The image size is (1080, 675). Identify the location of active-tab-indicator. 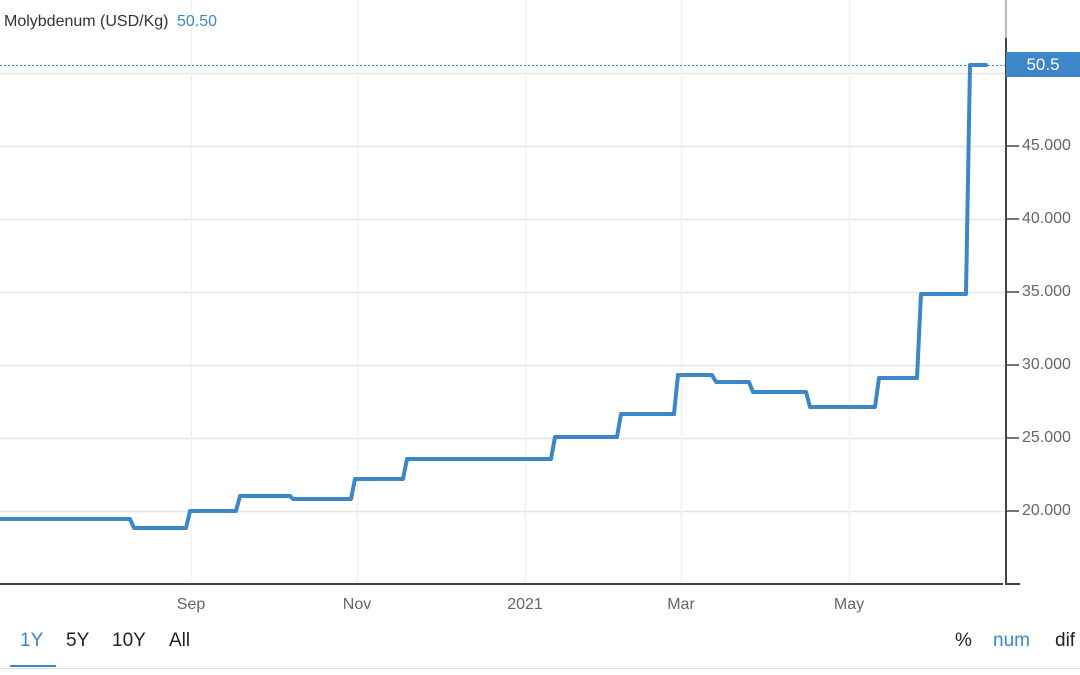
(33, 666).